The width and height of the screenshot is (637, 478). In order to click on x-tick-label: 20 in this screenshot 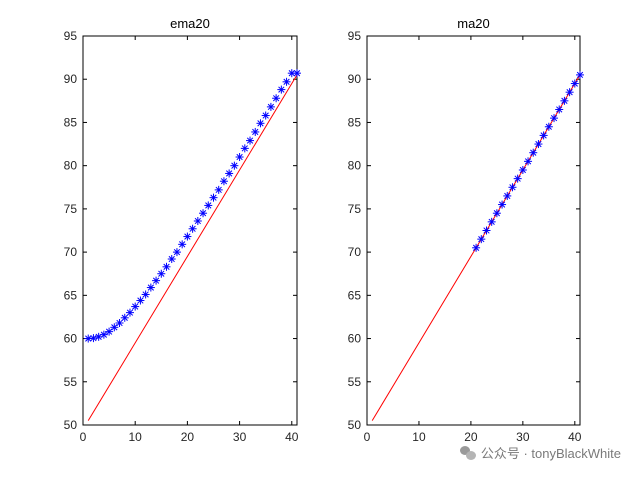, I will do `click(188, 437)`.